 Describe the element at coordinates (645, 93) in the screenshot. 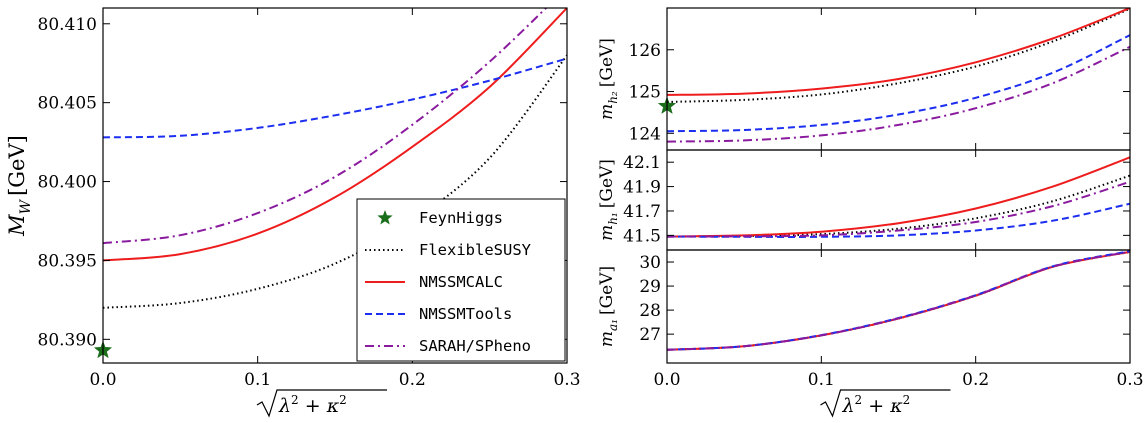

I see `y-tick-label: 125` at that location.